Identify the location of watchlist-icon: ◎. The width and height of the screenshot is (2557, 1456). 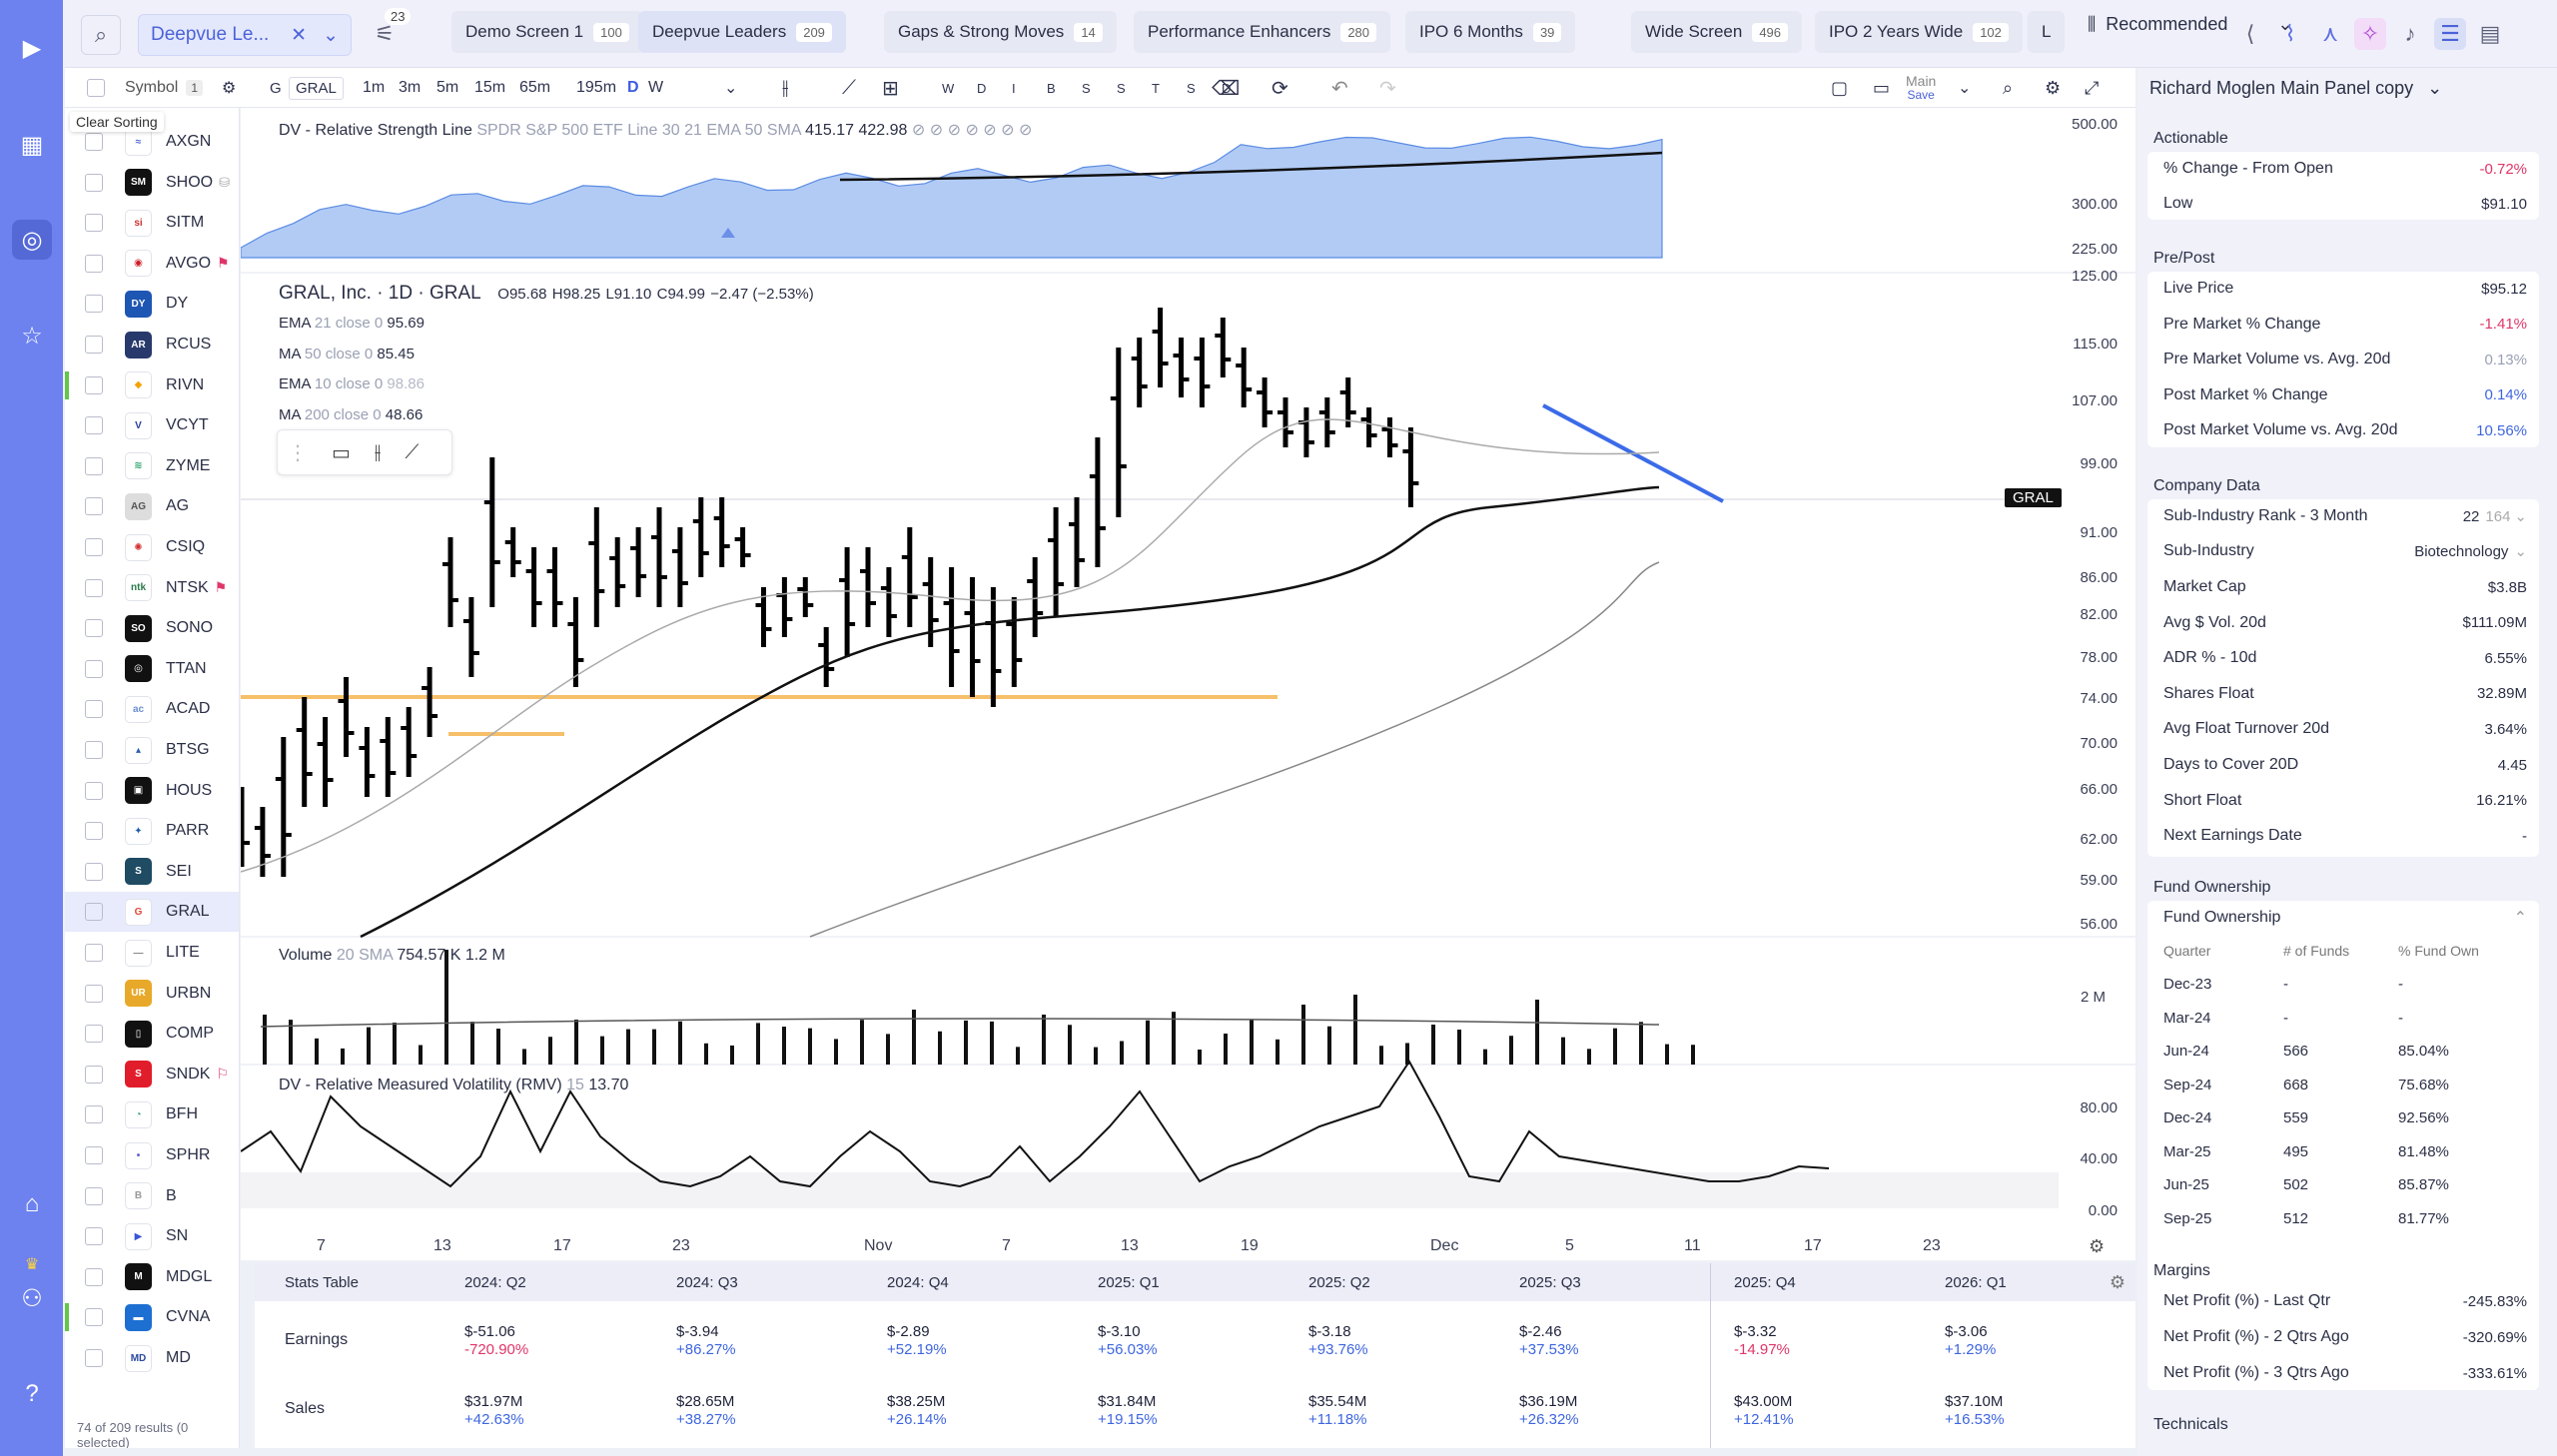
(32, 240).